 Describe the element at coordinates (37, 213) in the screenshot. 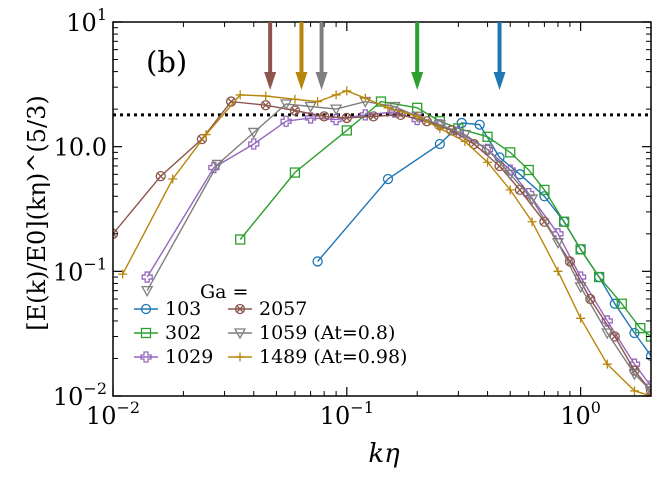

I see `y-axis-label: [E(k)/E0](kη)^(5/3)` at that location.